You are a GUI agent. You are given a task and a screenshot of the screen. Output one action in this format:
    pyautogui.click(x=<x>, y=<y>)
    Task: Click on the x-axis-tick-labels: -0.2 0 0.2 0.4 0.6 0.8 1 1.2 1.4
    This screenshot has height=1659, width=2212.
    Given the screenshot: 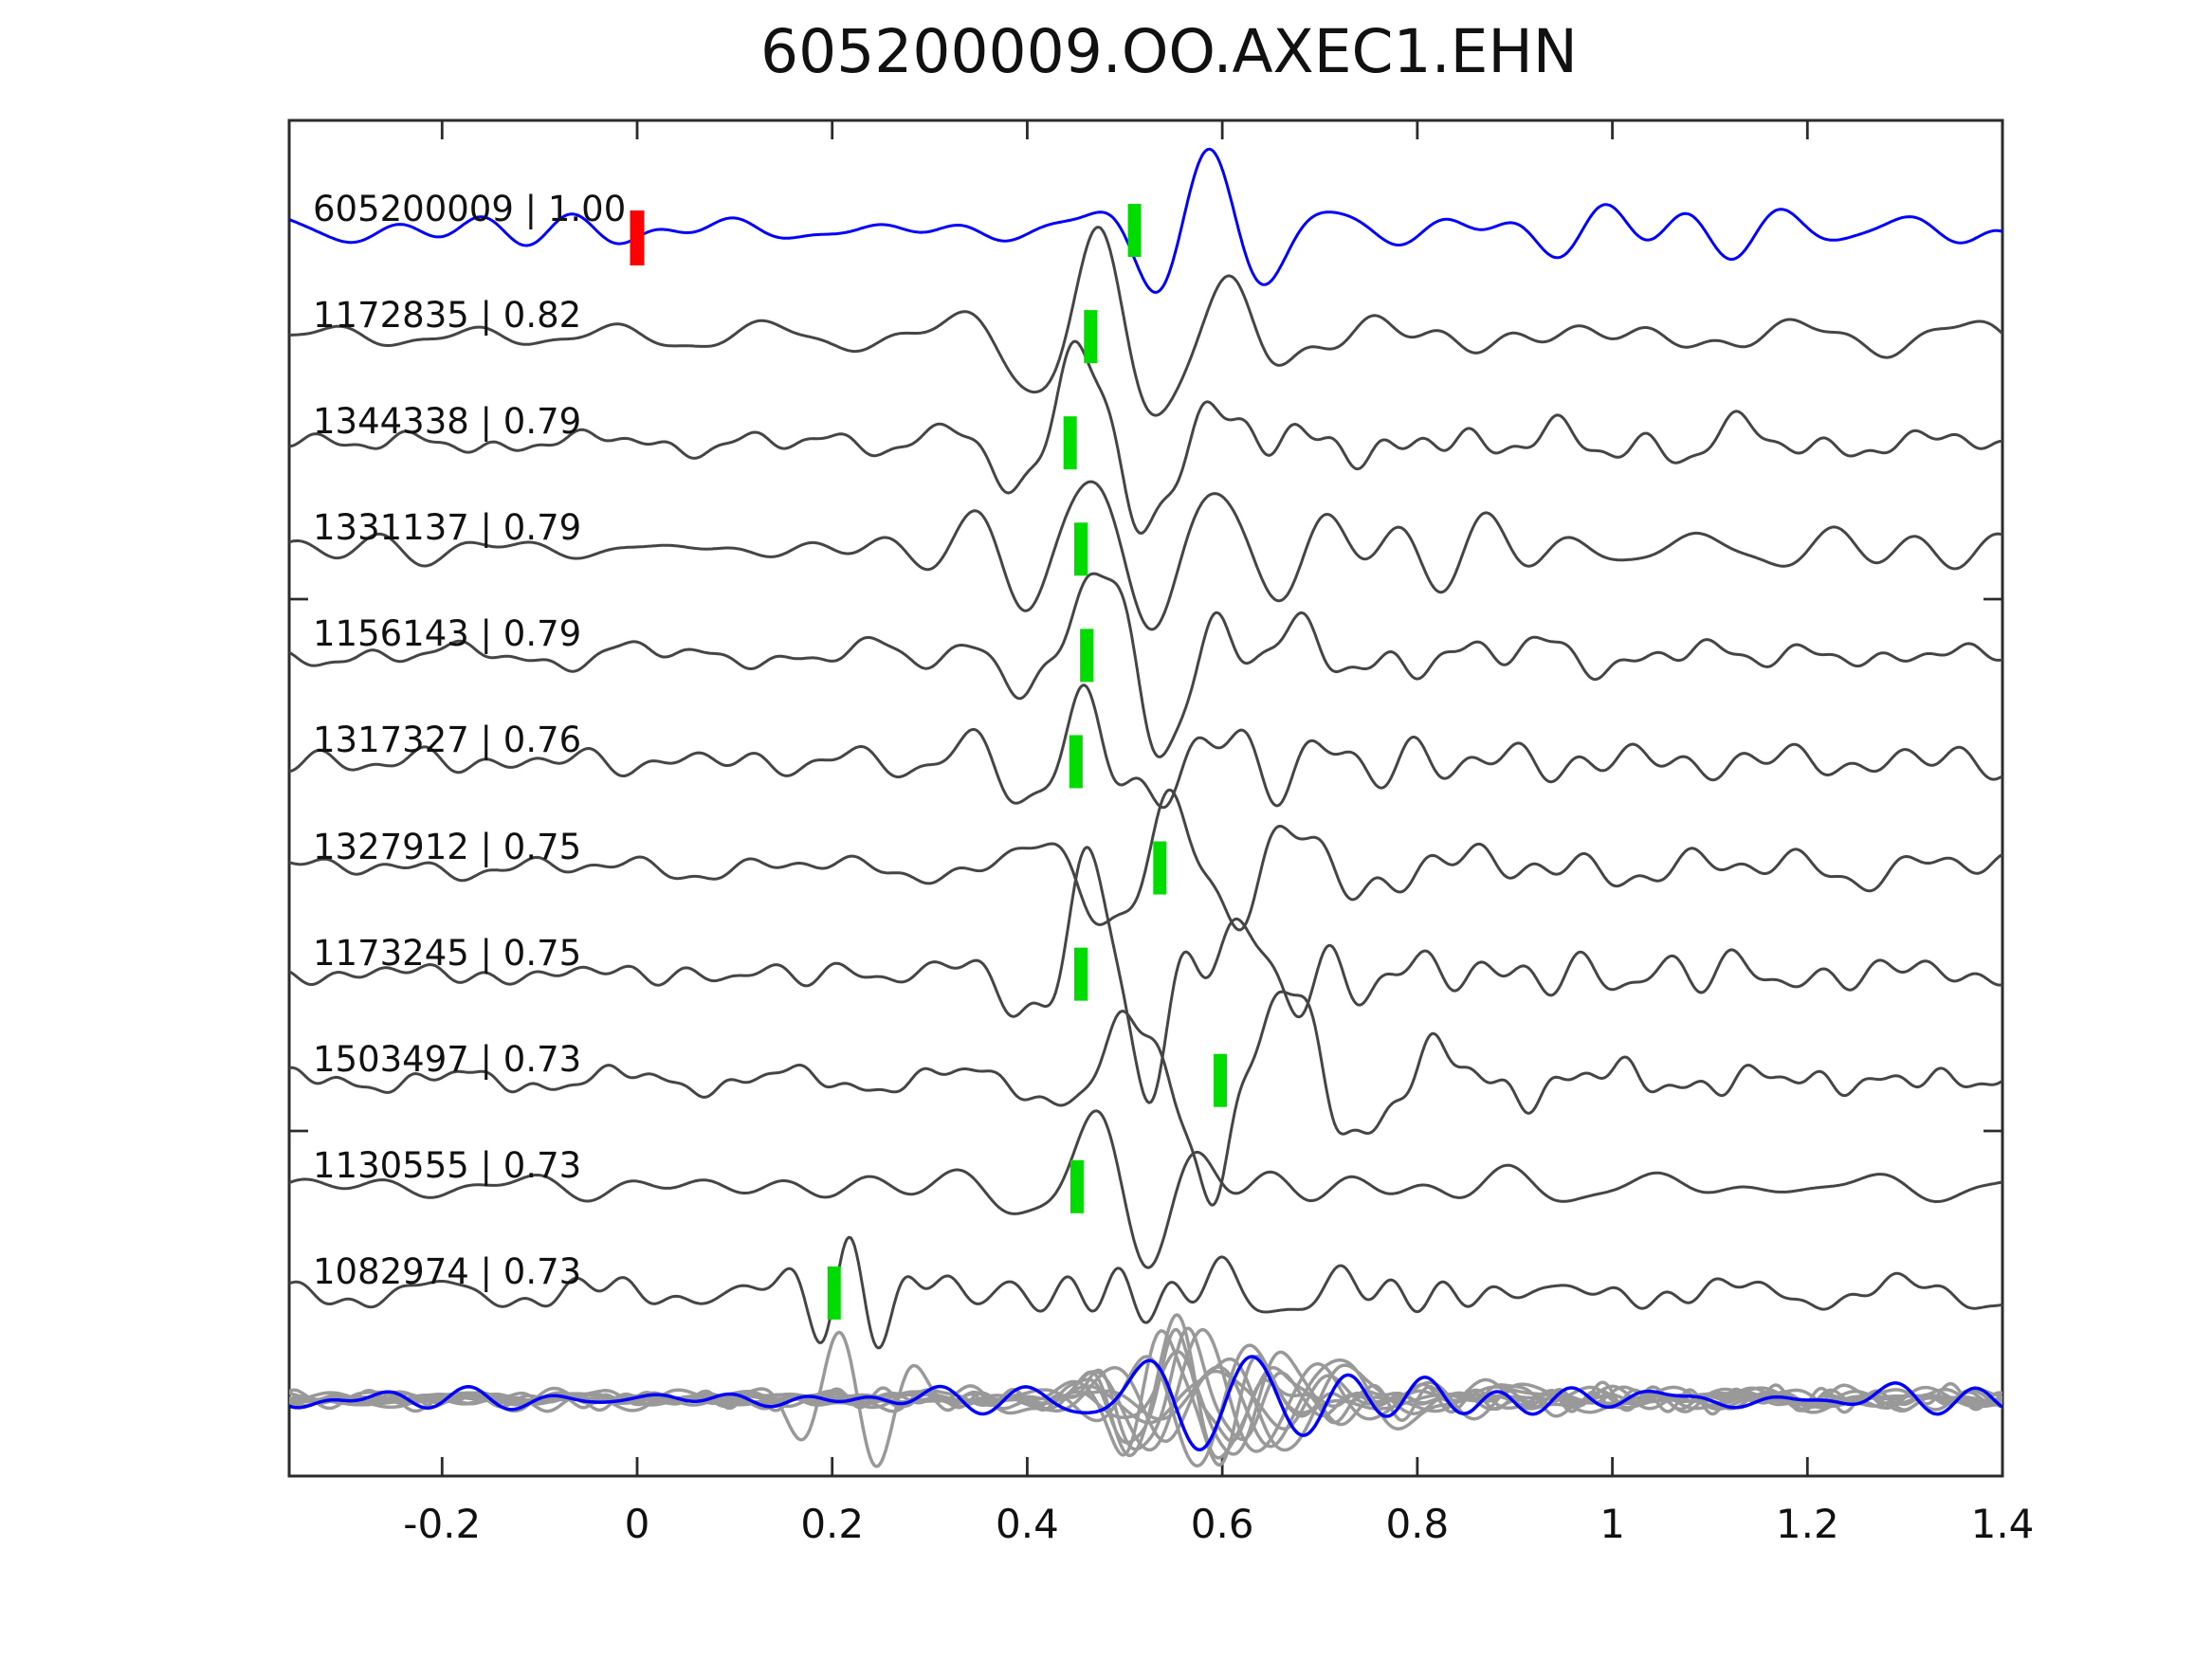 What is the action you would take?
    pyautogui.click(x=1218, y=1524)
    